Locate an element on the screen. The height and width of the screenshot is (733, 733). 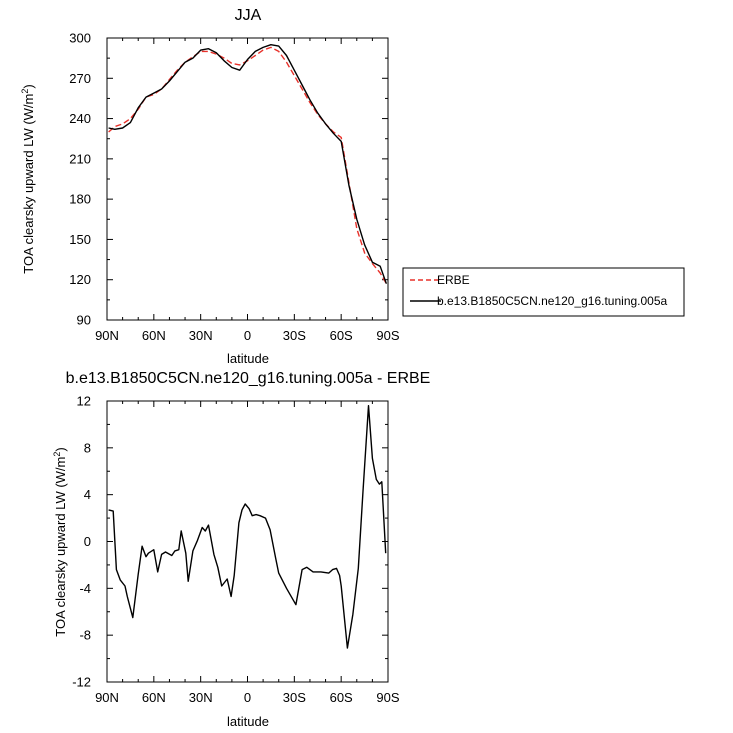
bottom-y-axis-label: TOA clearsky upward LW (W/m2) is located at coordinates (60, 541).